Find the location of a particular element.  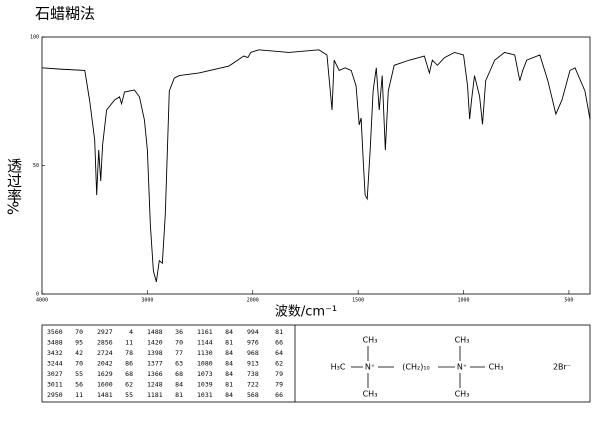

y-tick-label: 50 is located at coordinates (36, 166).